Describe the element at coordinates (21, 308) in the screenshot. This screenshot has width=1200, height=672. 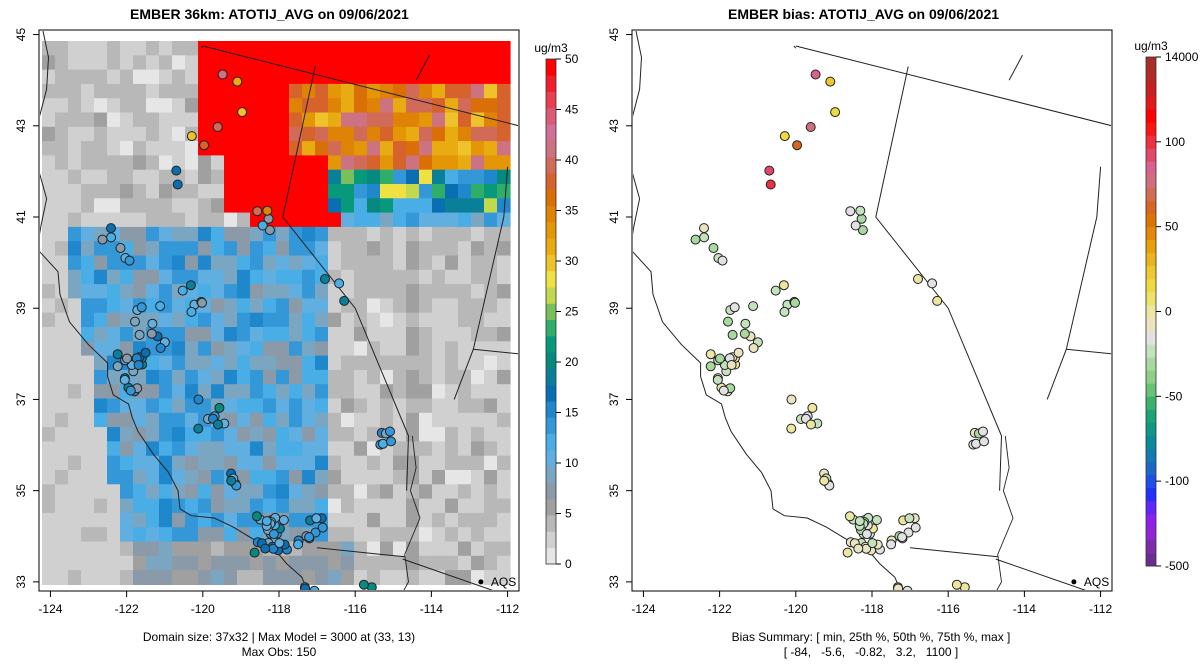
I see `y-tick-label: 39` at that location.